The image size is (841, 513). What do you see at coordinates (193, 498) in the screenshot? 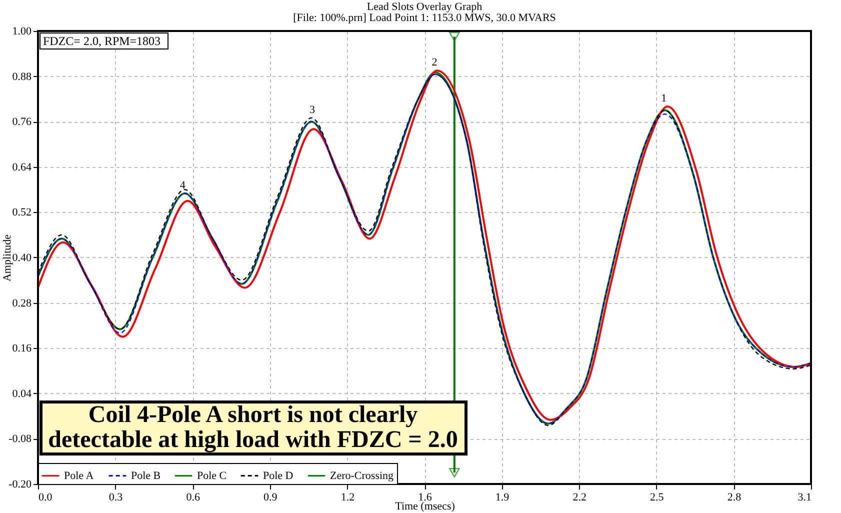
I see `x-tick-label: 0.6` at bounding box center [193, 498].